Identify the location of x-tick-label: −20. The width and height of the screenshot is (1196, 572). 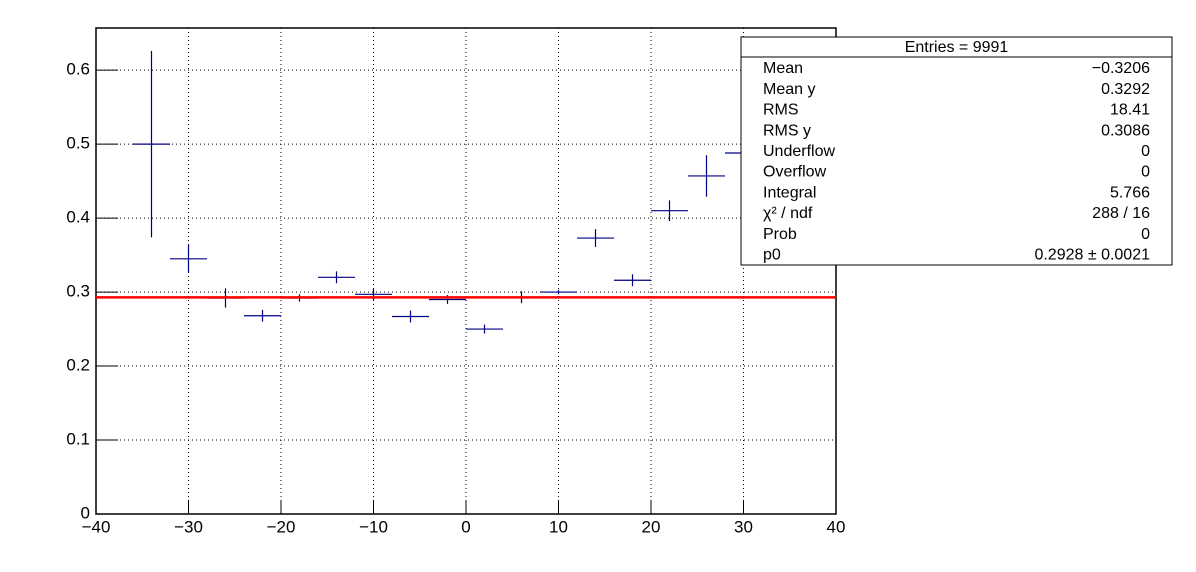
(281, 526).